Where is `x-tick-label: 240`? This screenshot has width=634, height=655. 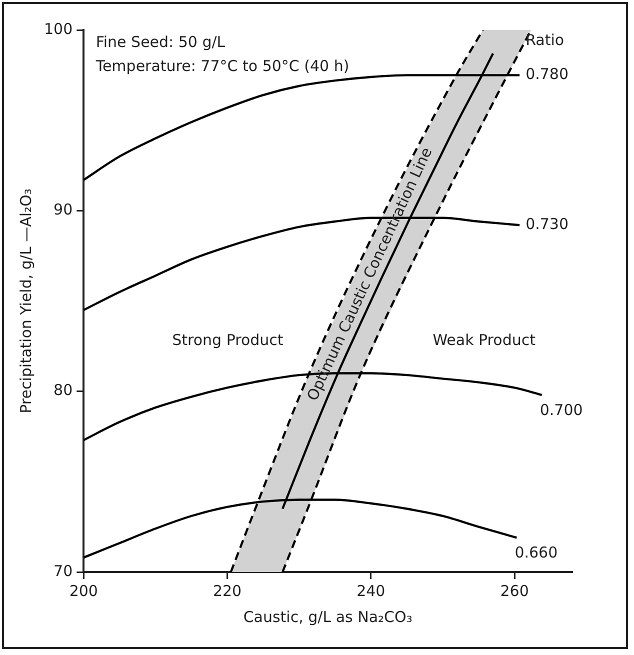
x-tick-label: 240 is located at coordinates (371, 591).